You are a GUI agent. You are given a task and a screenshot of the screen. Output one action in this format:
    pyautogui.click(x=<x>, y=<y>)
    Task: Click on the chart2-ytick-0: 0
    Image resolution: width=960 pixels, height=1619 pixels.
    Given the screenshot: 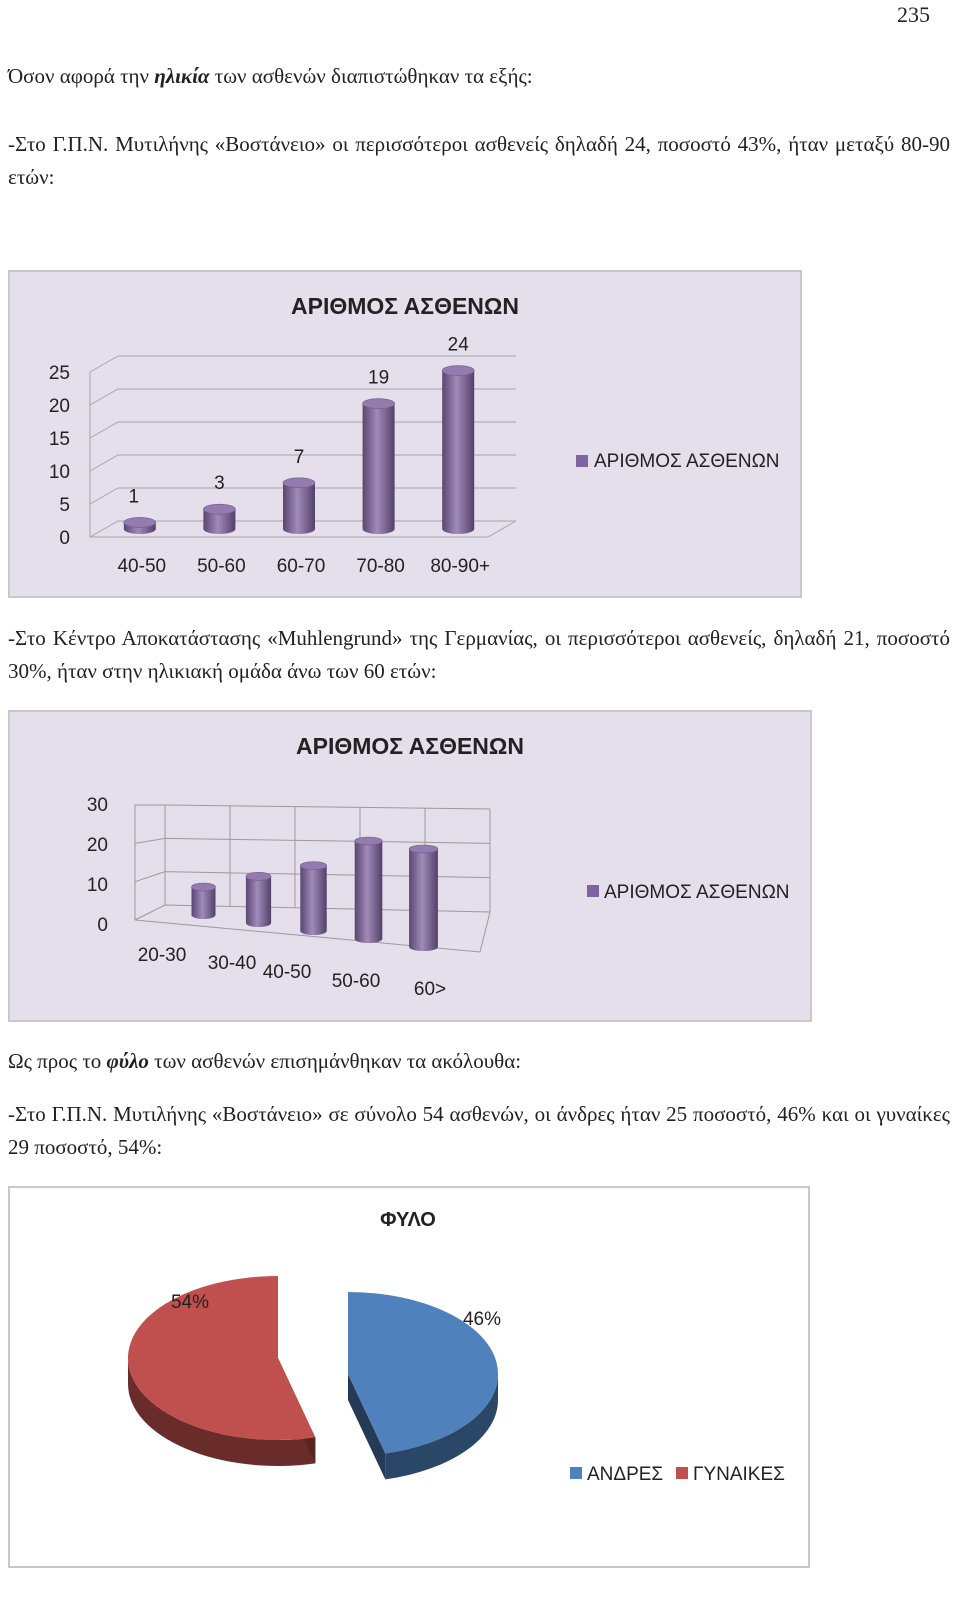 What is the action you would take?
    pyautogui.click(x=102, y=925)
    